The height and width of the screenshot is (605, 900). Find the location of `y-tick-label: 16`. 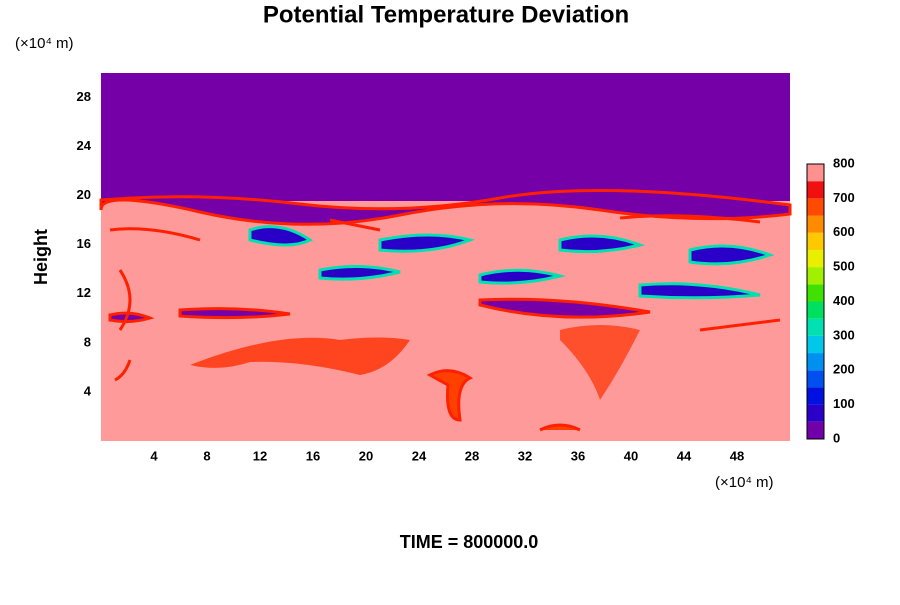

y-tick-label: 16 is located at coordinates (84, 243).